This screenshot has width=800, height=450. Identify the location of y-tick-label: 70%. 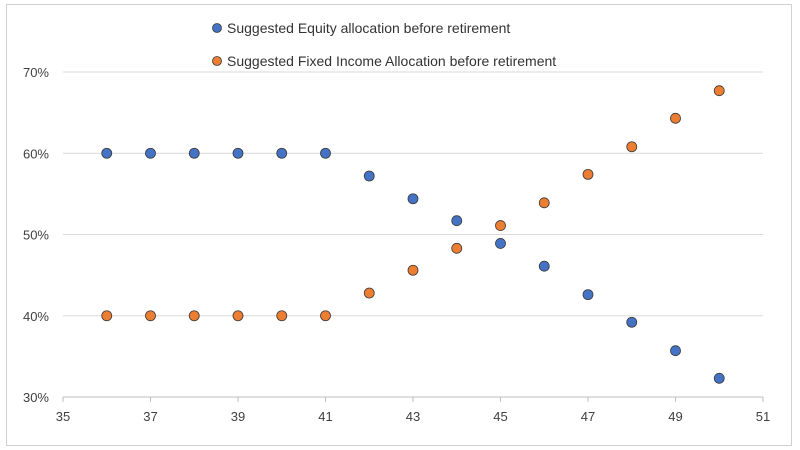
(36, 72).